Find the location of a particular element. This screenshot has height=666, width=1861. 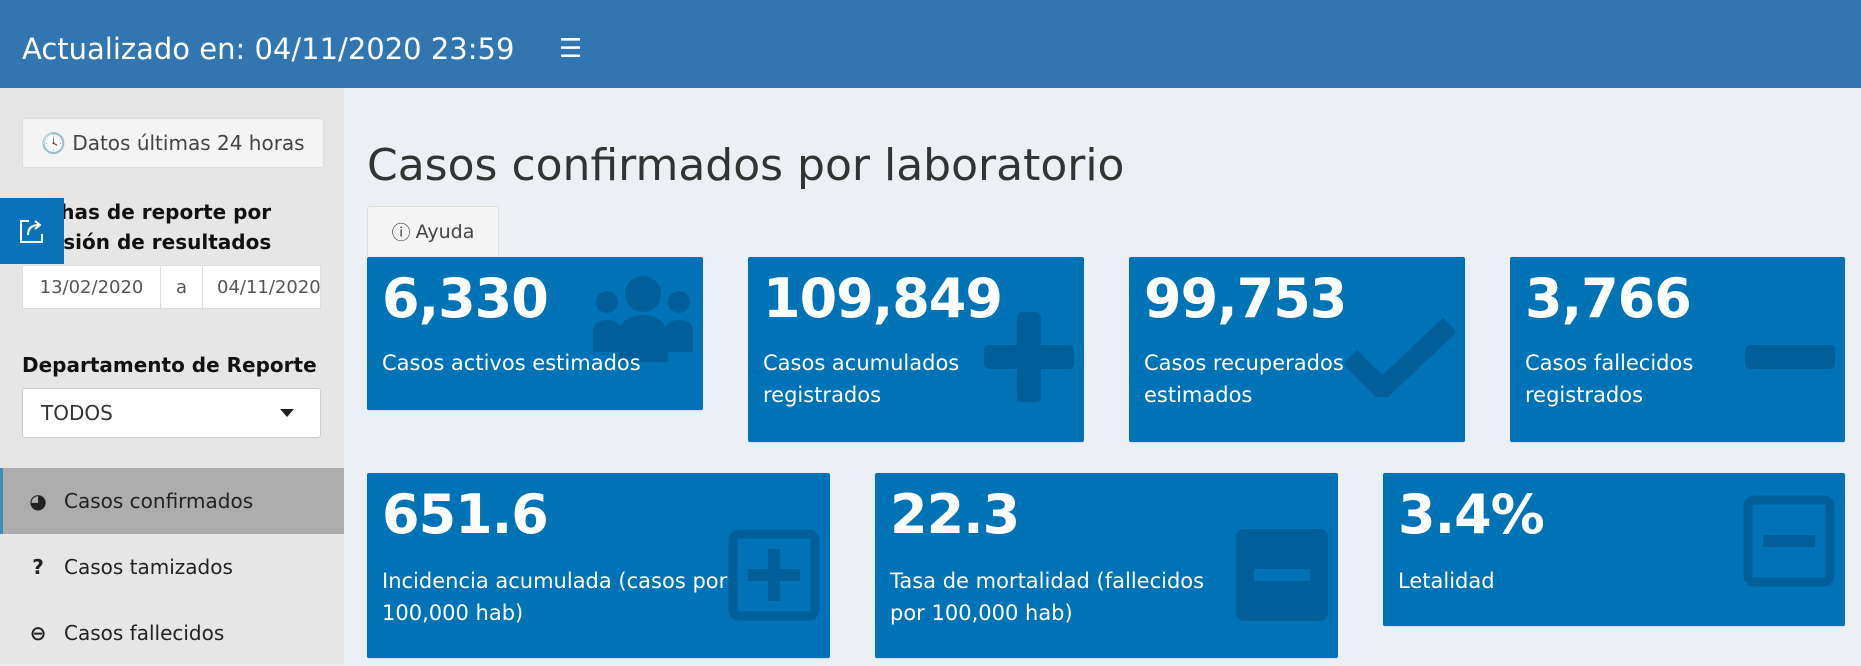

update-title: Actualizado en: 04/11/2020 23:59 is located at coordinates (268, 49).